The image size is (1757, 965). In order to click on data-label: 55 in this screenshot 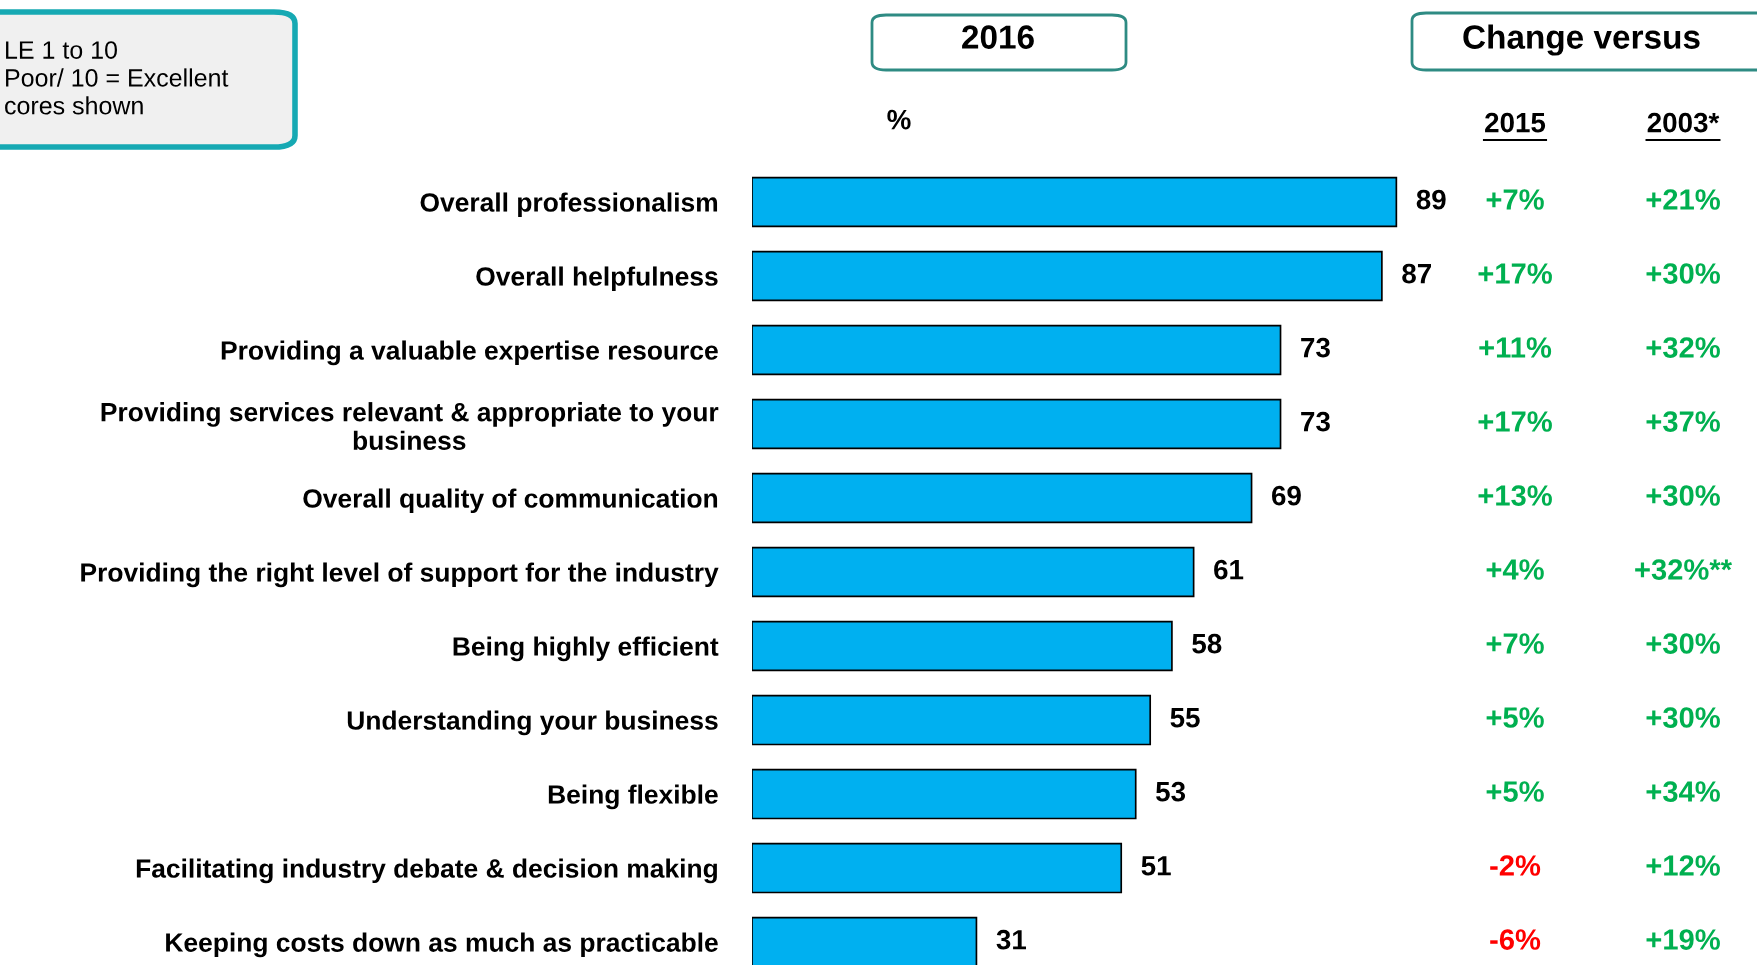, I will do `click(1185, 718)`.